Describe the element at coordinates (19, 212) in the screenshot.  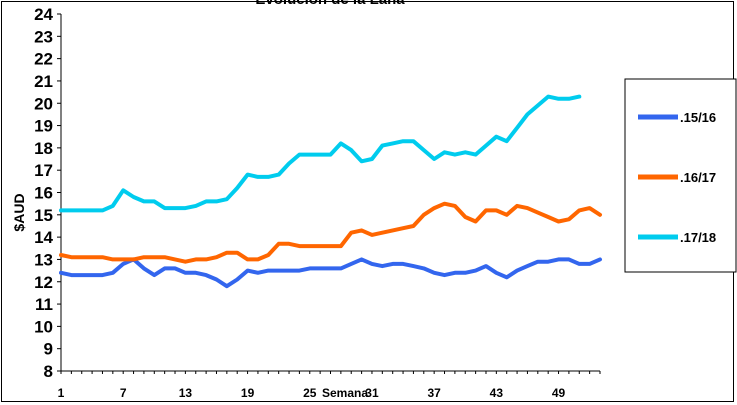
I see `y-axis-title: $AUD` at that location.